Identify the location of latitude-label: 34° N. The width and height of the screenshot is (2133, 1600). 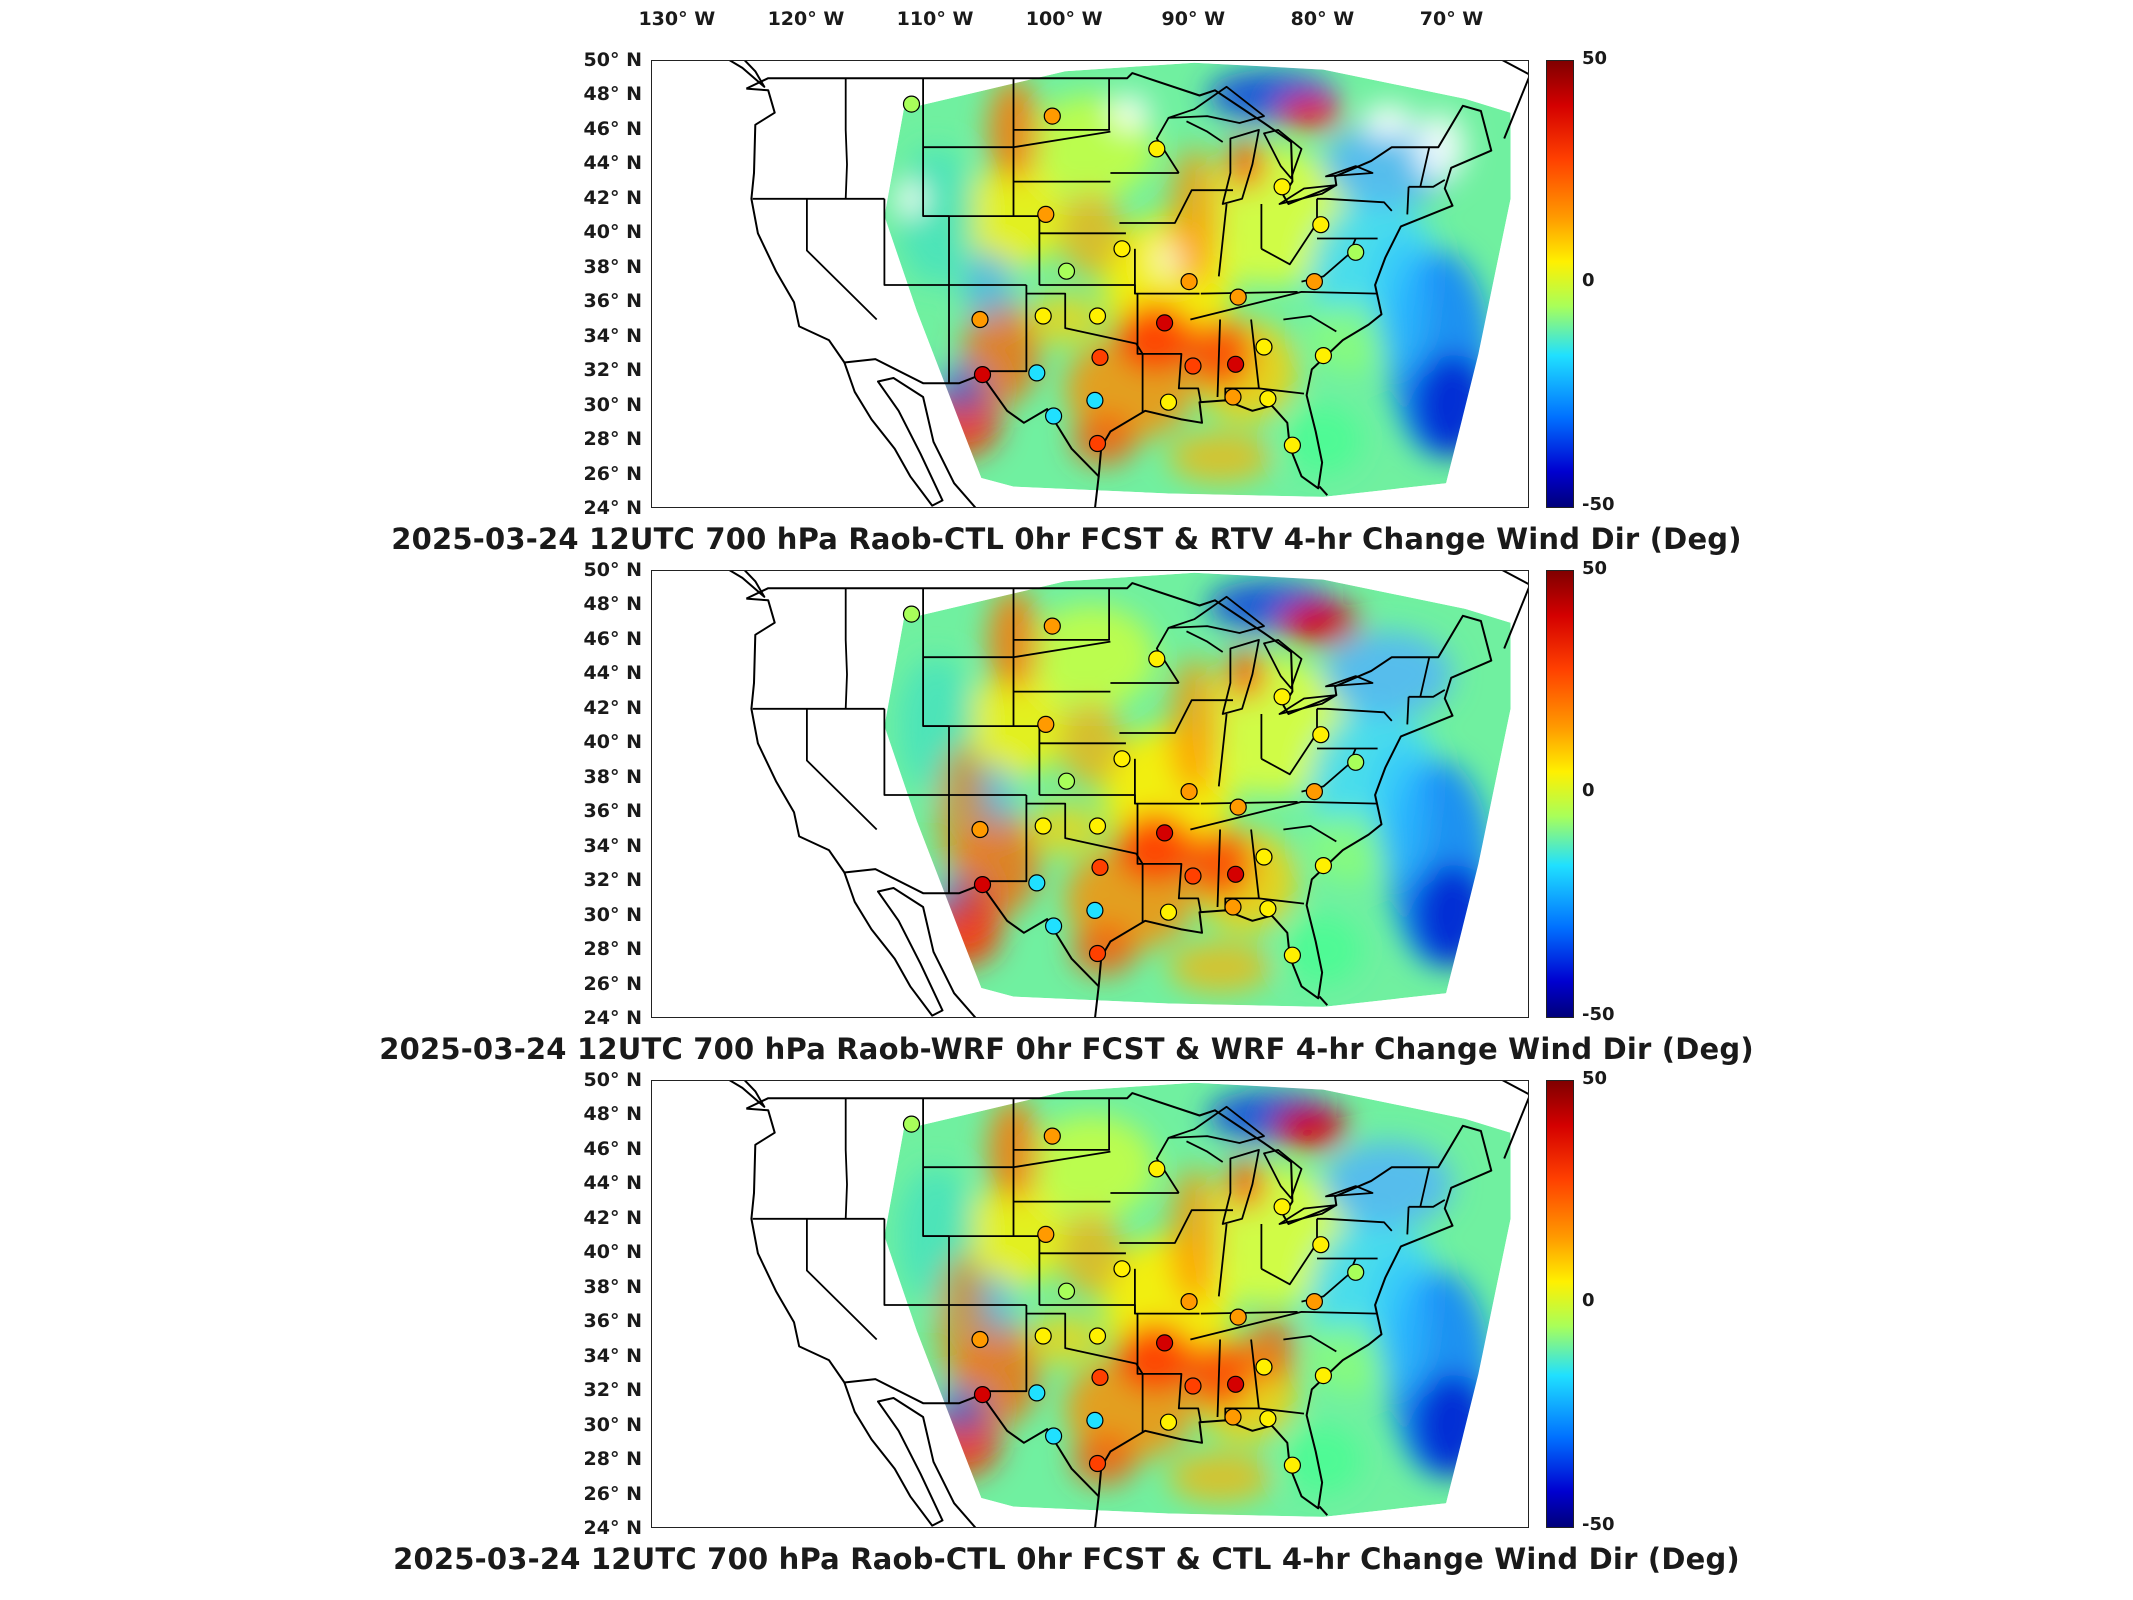
(612, 845).